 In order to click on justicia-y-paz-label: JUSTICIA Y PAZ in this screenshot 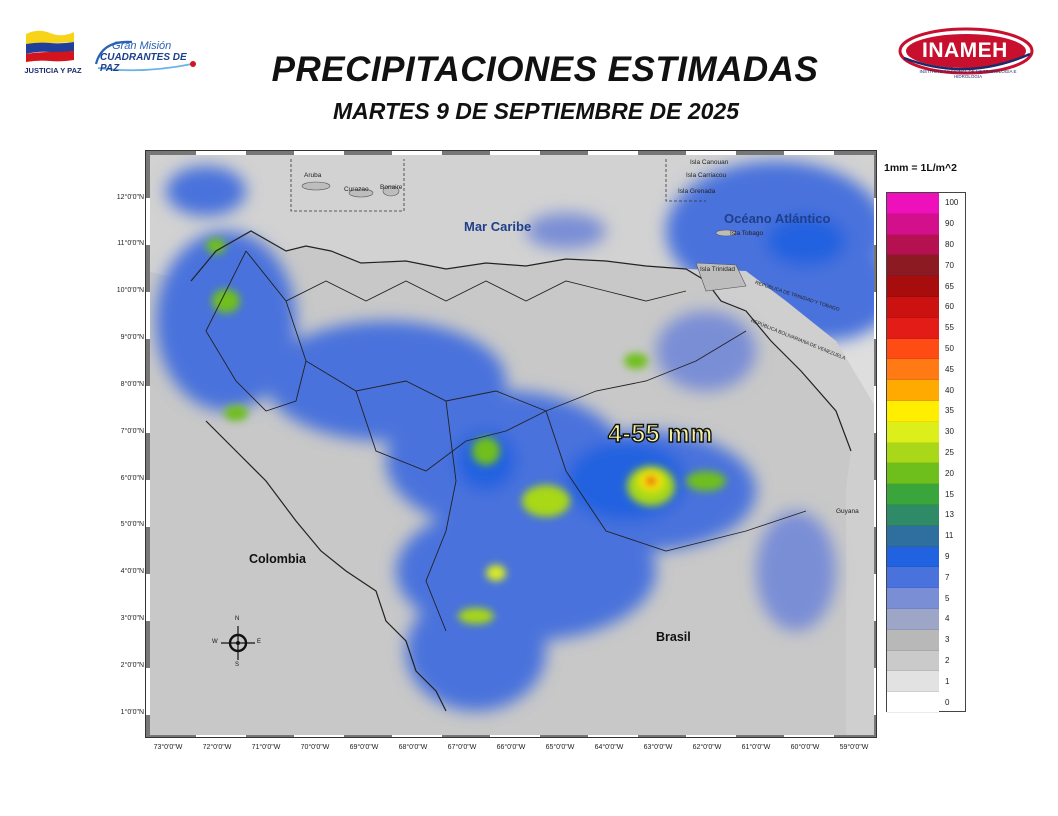, I will do `click(53, 70)`.